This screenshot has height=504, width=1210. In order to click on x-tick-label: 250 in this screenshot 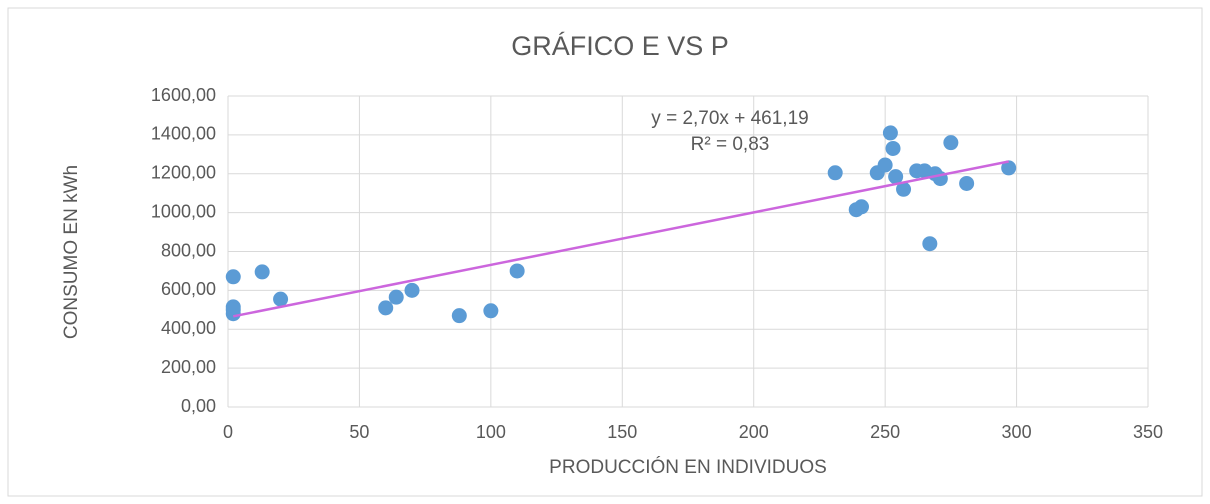, I will do `click(885, 432)`.